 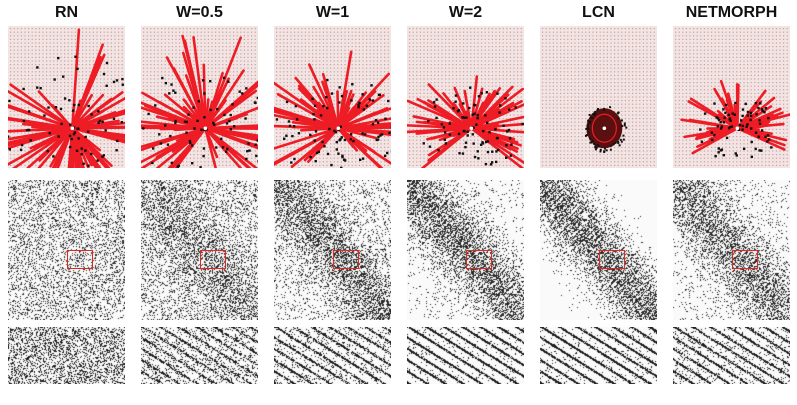 What do you see at coordinates (66, 355) in the screenshot?
I see `zoomed-matrix-panel` at bounding box center [66, 355].